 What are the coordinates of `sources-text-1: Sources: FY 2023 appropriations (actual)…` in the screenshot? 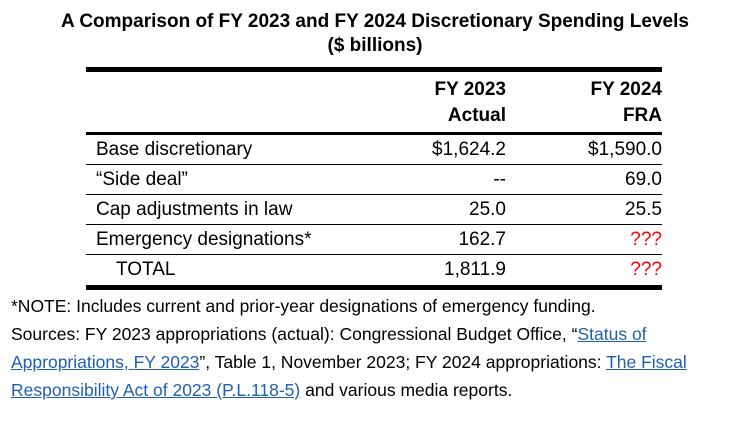 It's located at (294, 334).